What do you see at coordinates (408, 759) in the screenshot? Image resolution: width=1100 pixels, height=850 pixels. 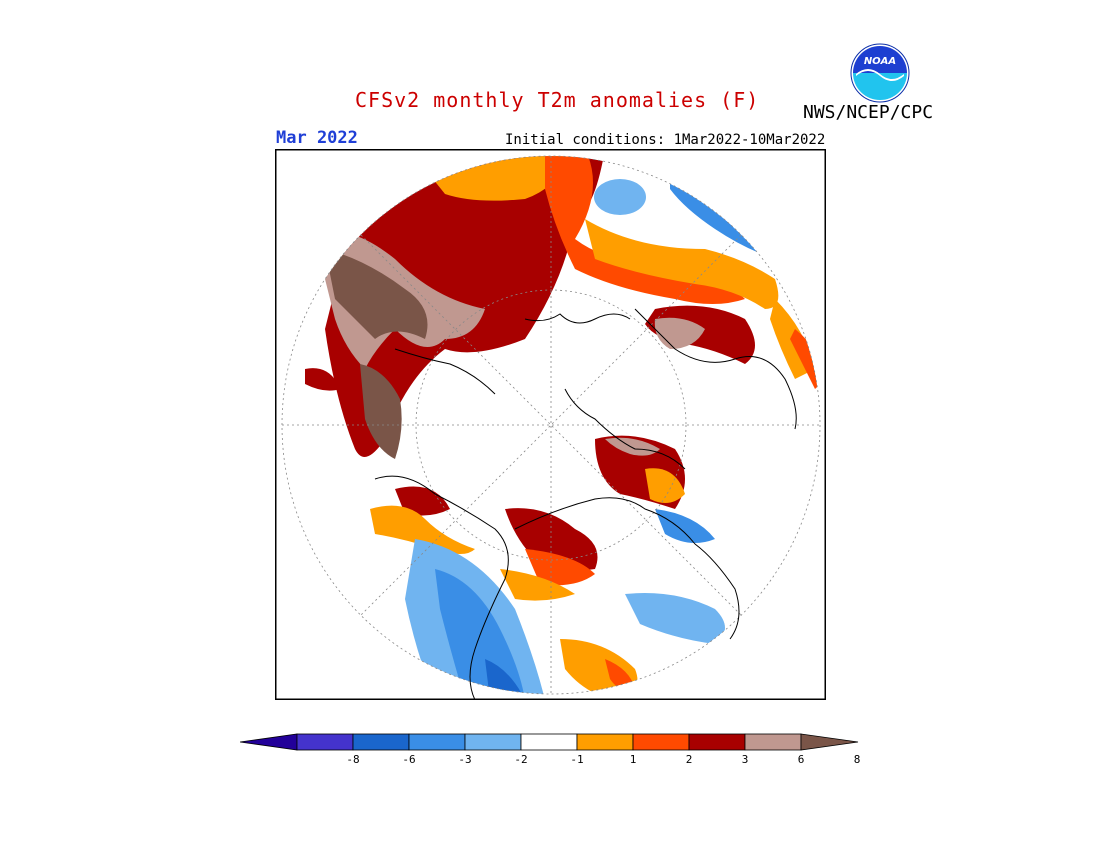 I see `colorbar-tick-label: -6` at bounding box center [408, 759].